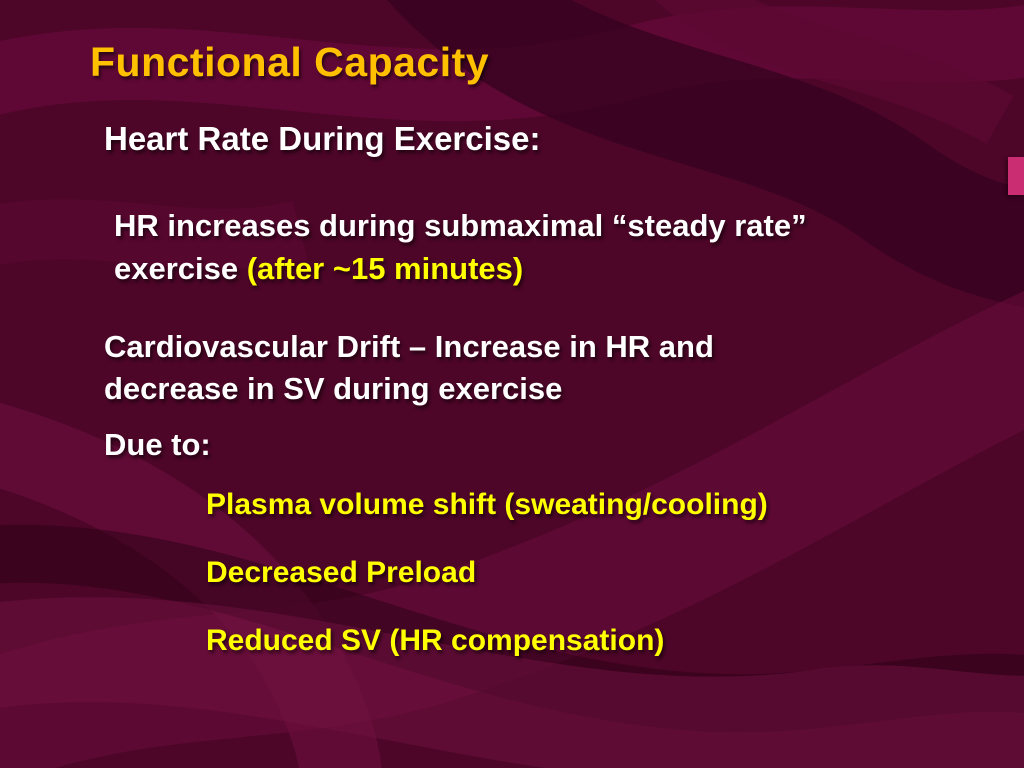 The width and height of the screenshot is (1024, 768). What do you see at coordinates (322, 138) in the screenshot?
I see `section-heading: Heart Rate During Exercise:` at bounding box center [322, 138].